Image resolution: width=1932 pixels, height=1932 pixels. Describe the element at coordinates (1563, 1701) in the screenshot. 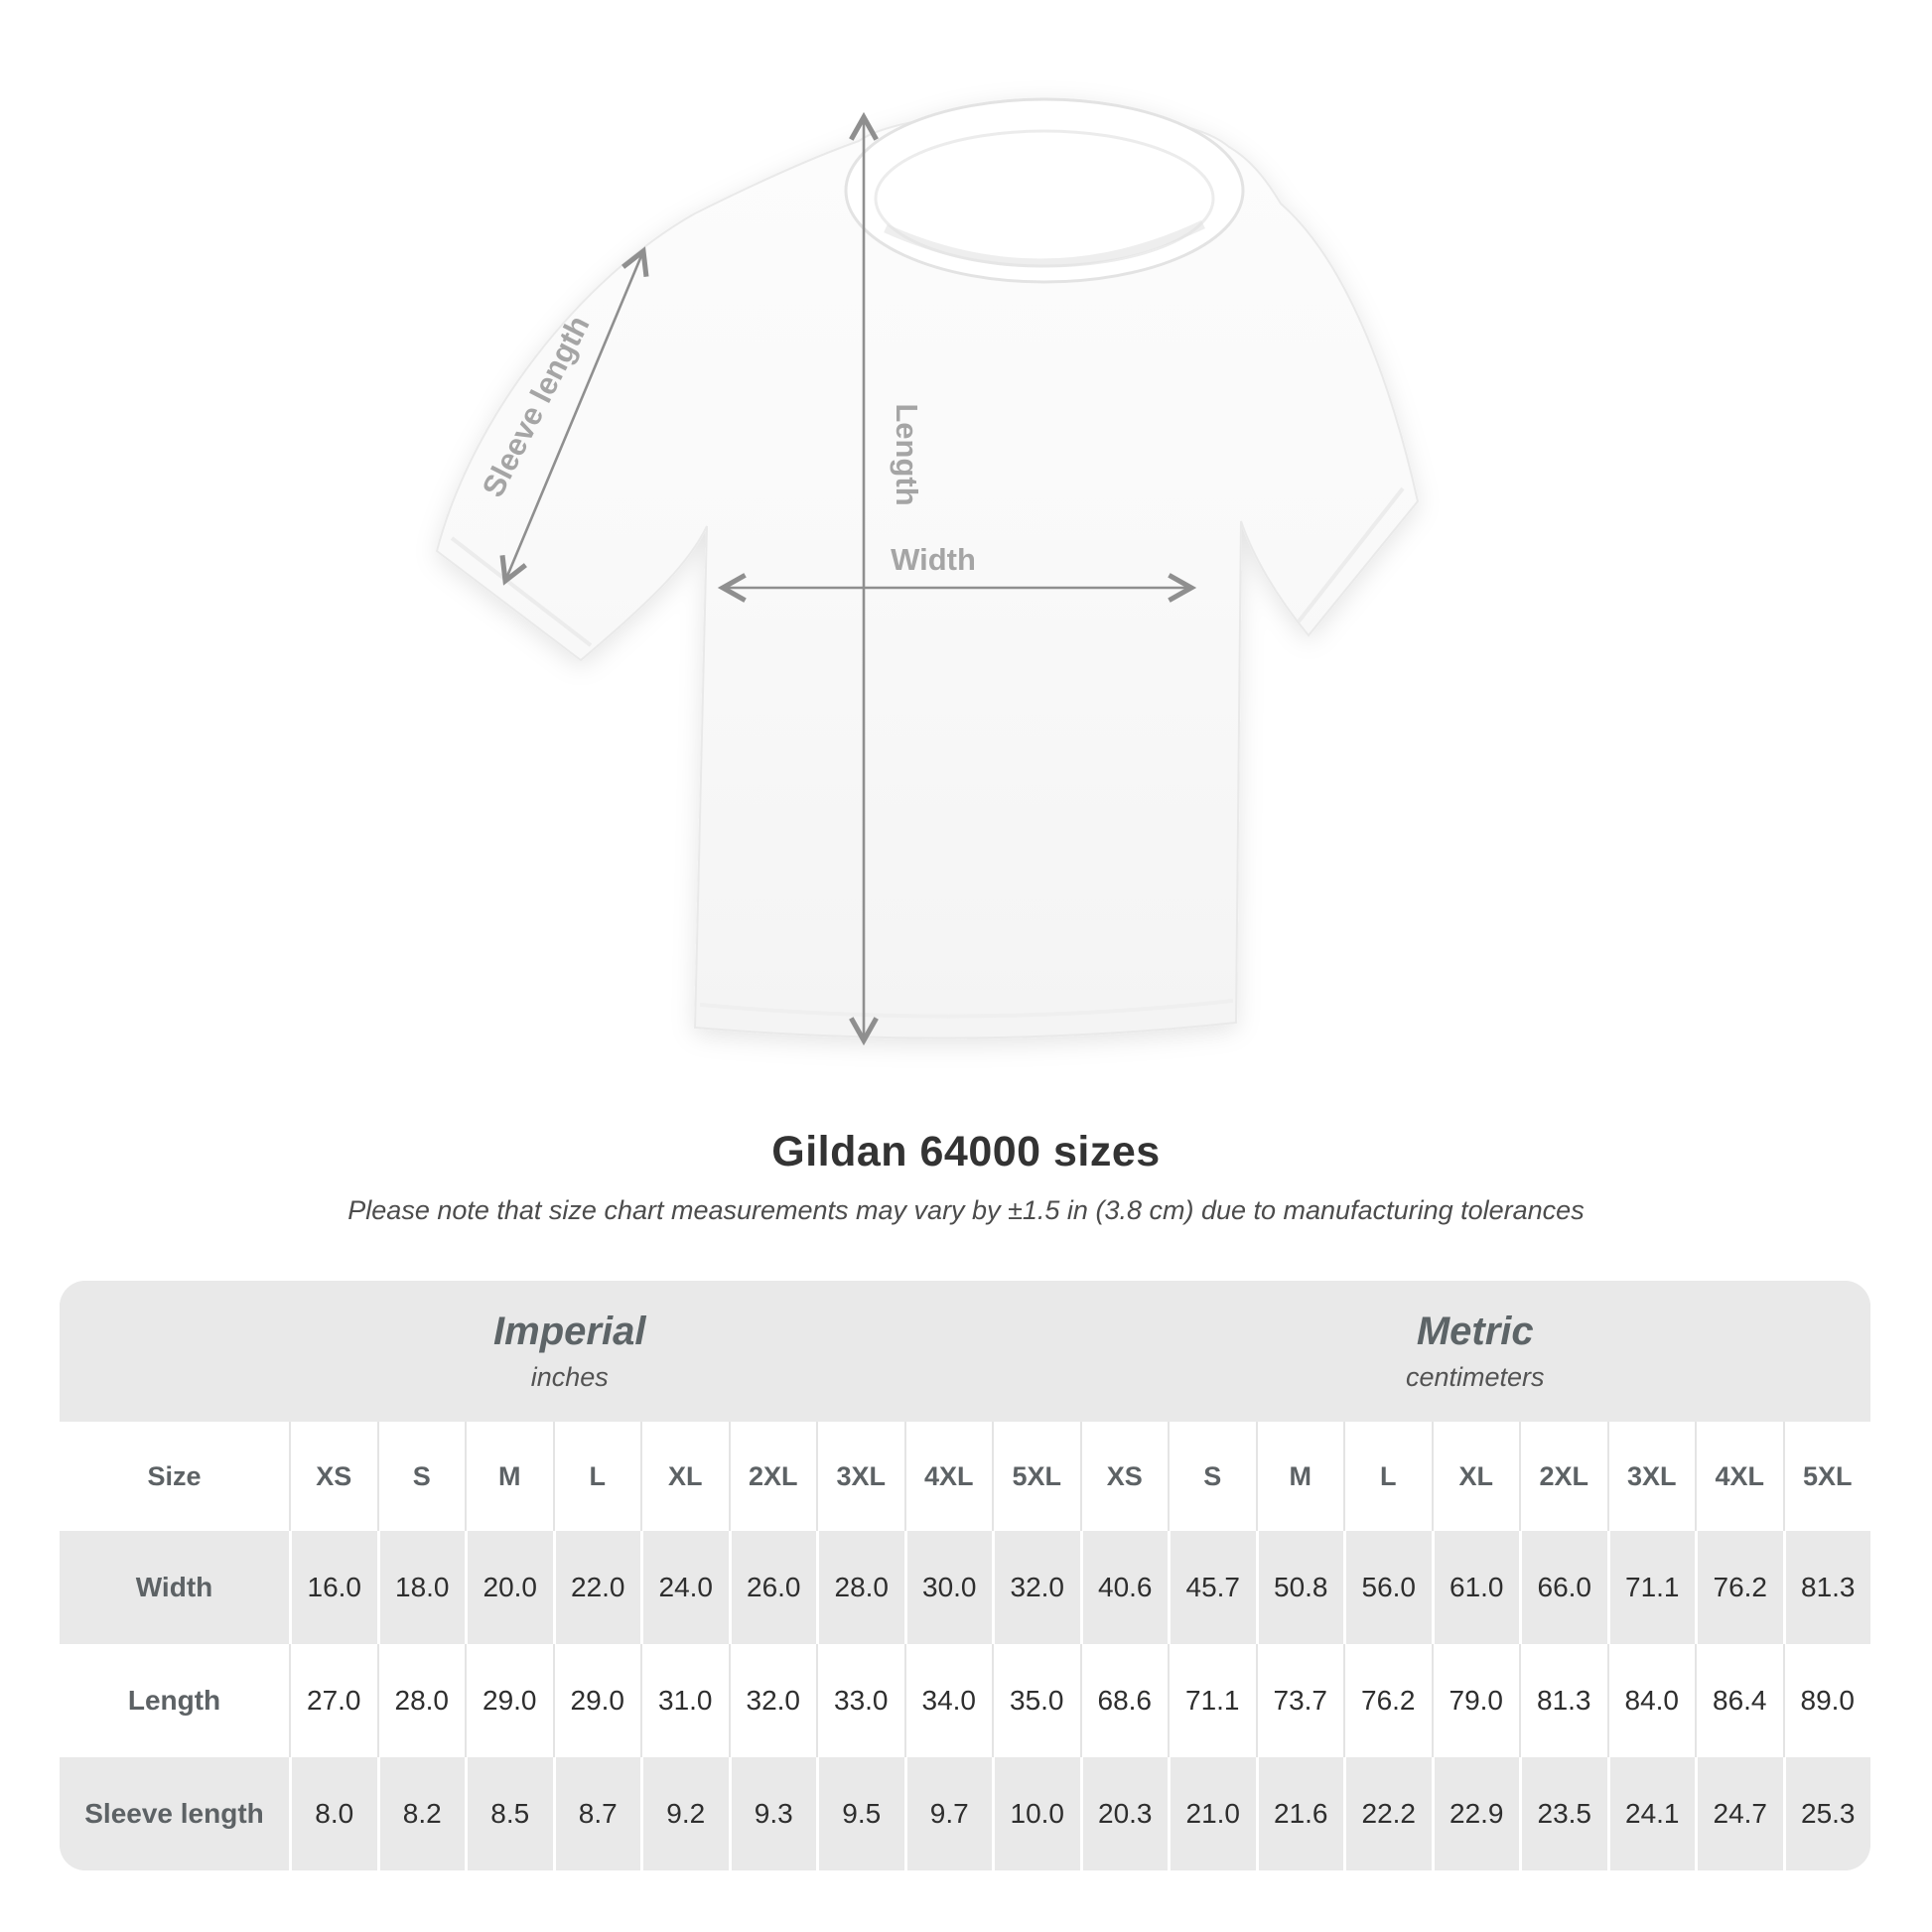

I see `length-metric-2xl: 81.3` at that location.